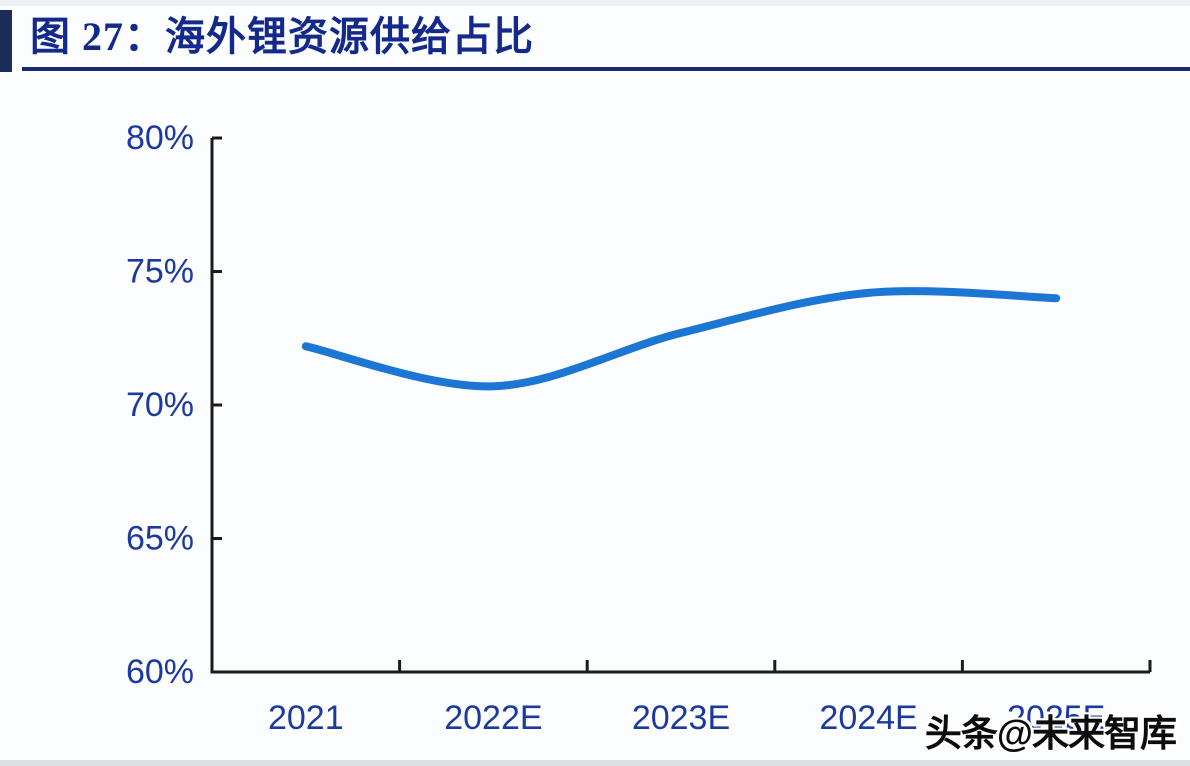 This screenshot has height=766, width=1190. Describe the element at coordinates (6, 41) in the screenshot. I see `title-accent-bar` at that location.